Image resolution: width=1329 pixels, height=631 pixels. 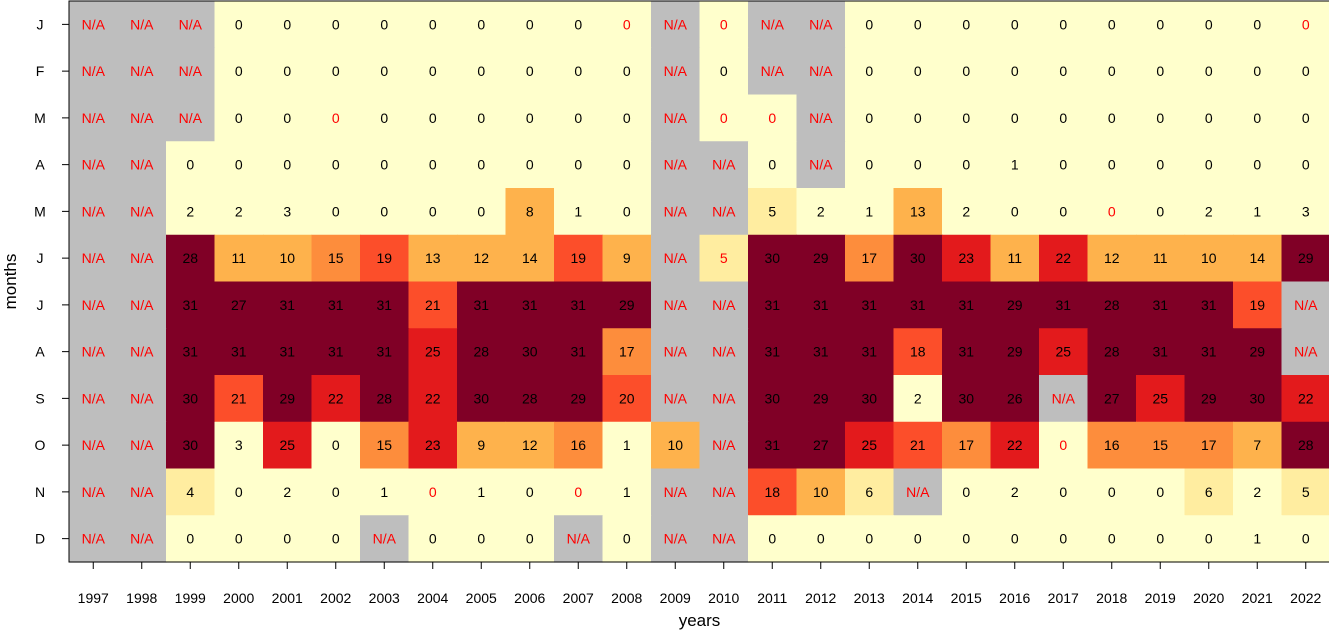 What do you see at coordinates (627, 398) in the screenshot?
I see `cell-value-label: 20` at bounding box center [627, 398].